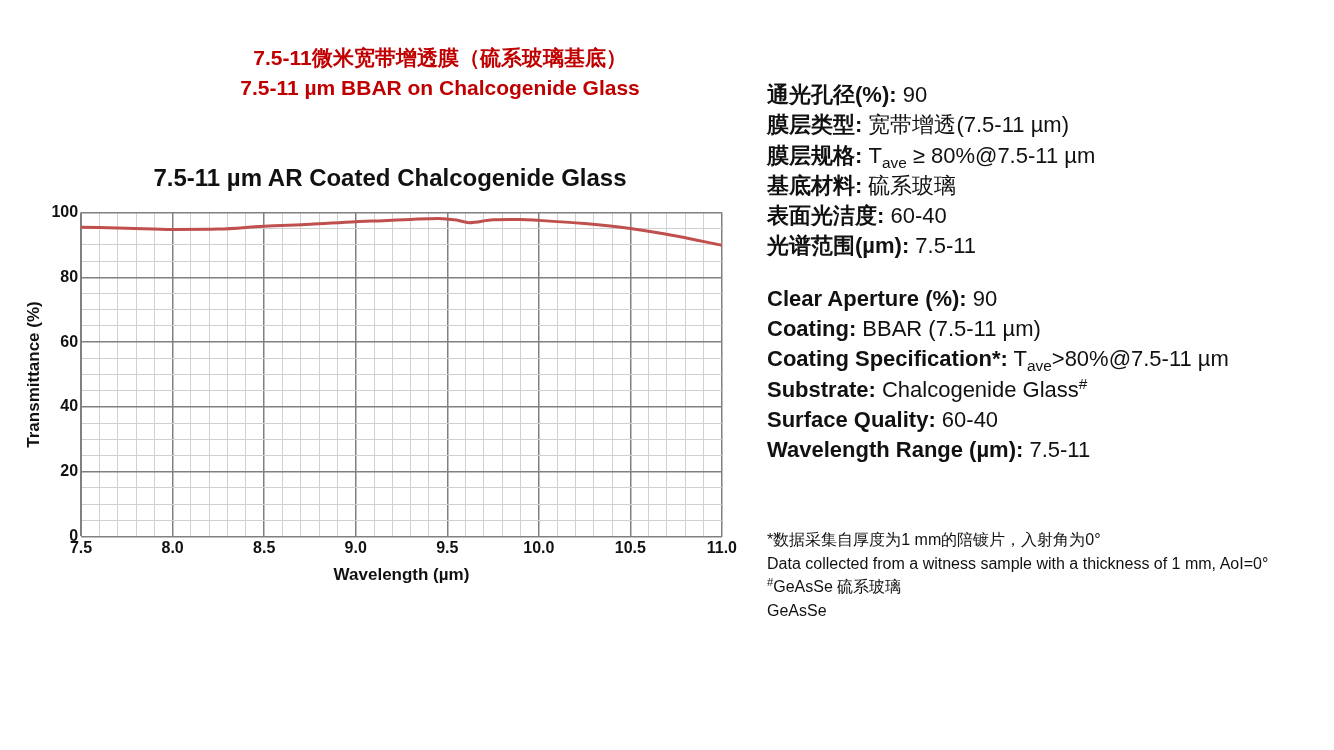 This screenshot has width=1334, height=750. I want to click on chart-subtitle: 7.5-11 µm BBAR on Chalcogenide Glass, so click(440, 88).